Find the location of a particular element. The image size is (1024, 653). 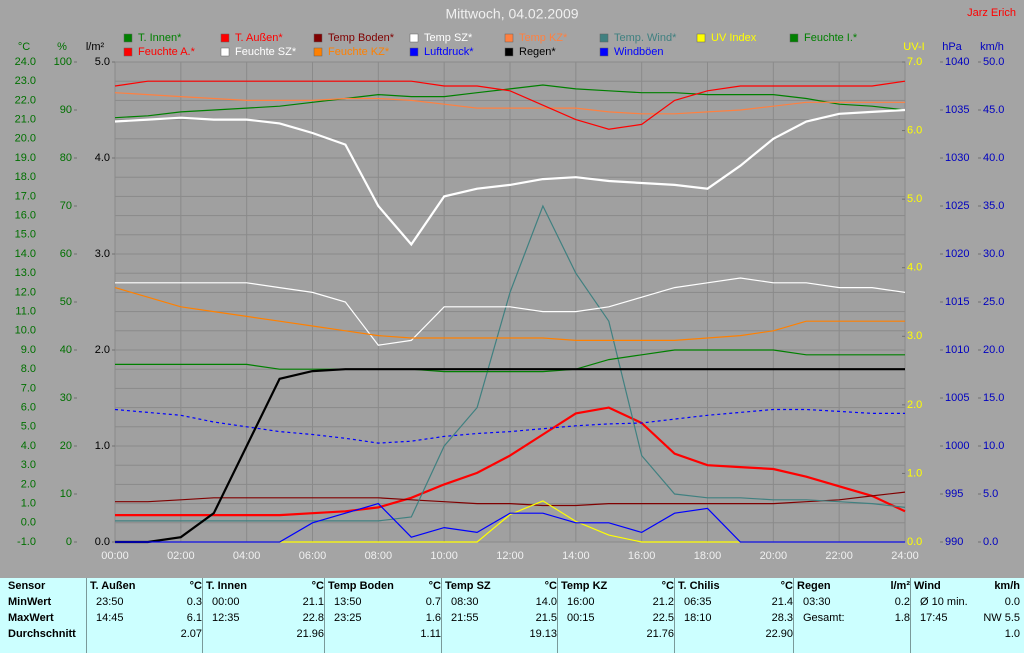

y-tick-label: 1.0 is located at coordinates (102, 446).